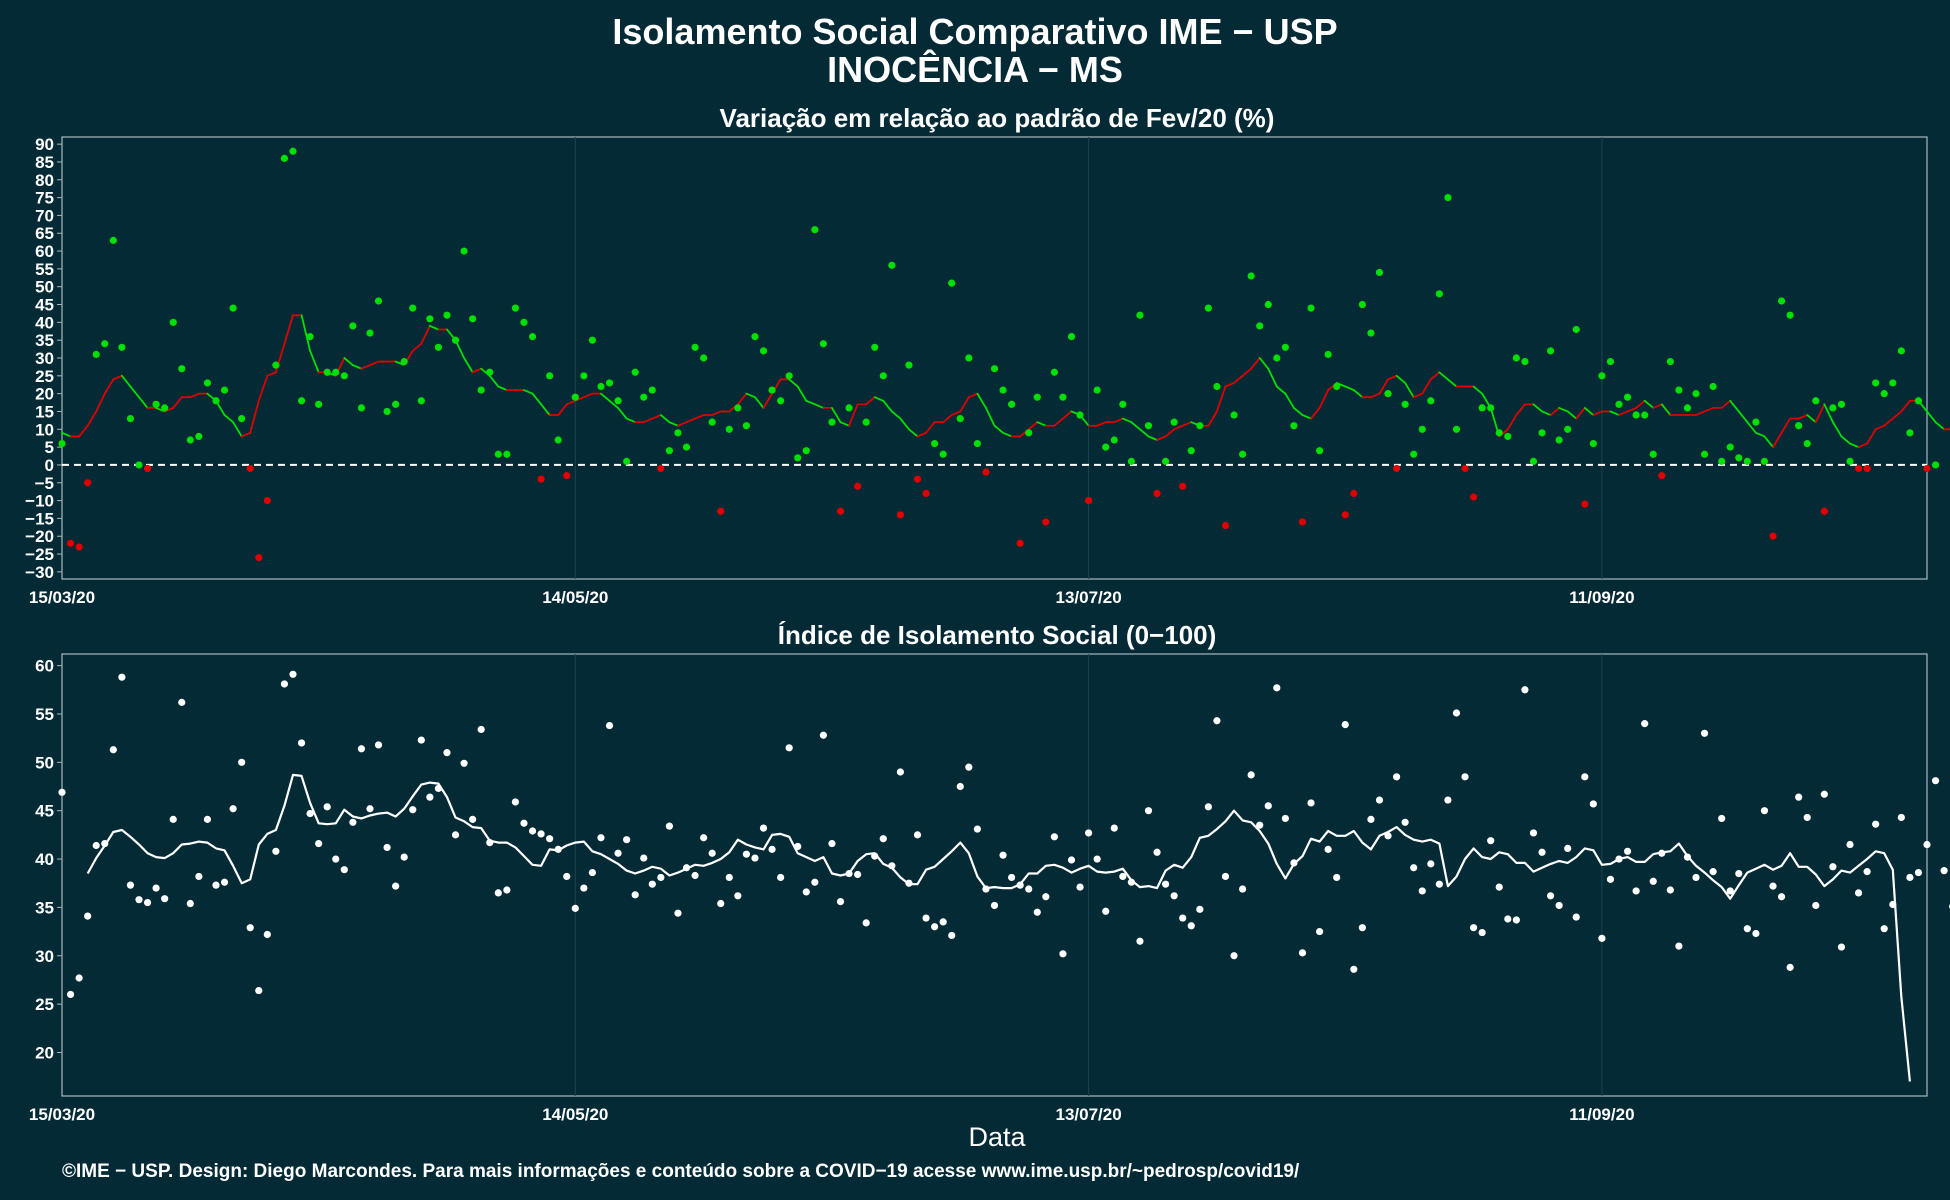 The height and width of the screenshot is (1200, 1950). I want to click on index-y-tick-label: 35, so click(44, 907).